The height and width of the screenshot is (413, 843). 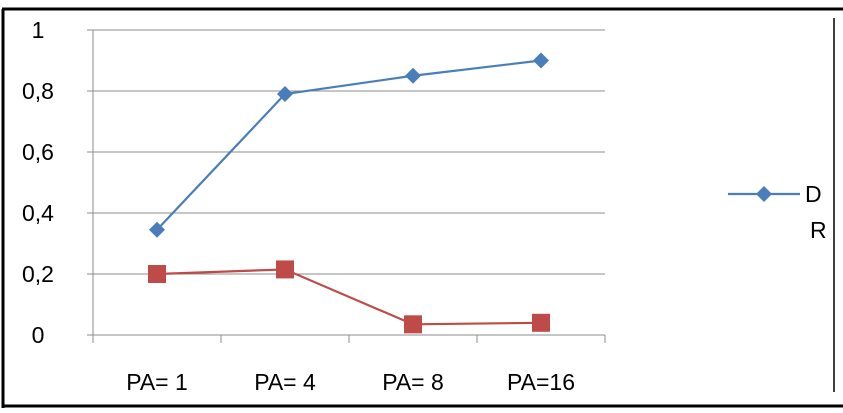 I want to click on y-tick-label: 0,4, so click(x=38, y=213).